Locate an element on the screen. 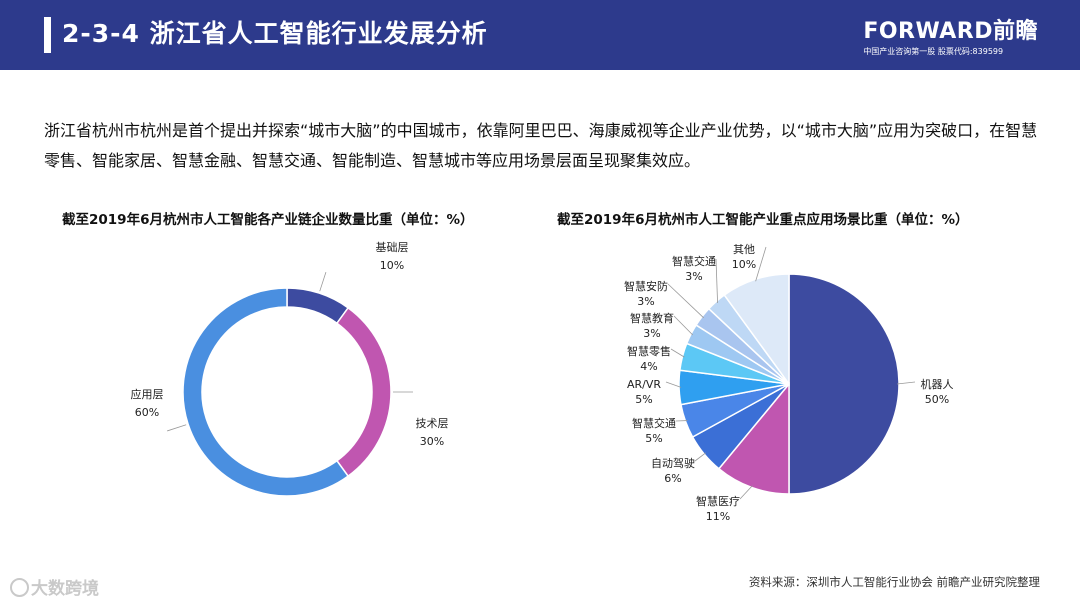 The image size is (1080, 607). pie-value-label-6: 3% is located at coordinates (651, 333).